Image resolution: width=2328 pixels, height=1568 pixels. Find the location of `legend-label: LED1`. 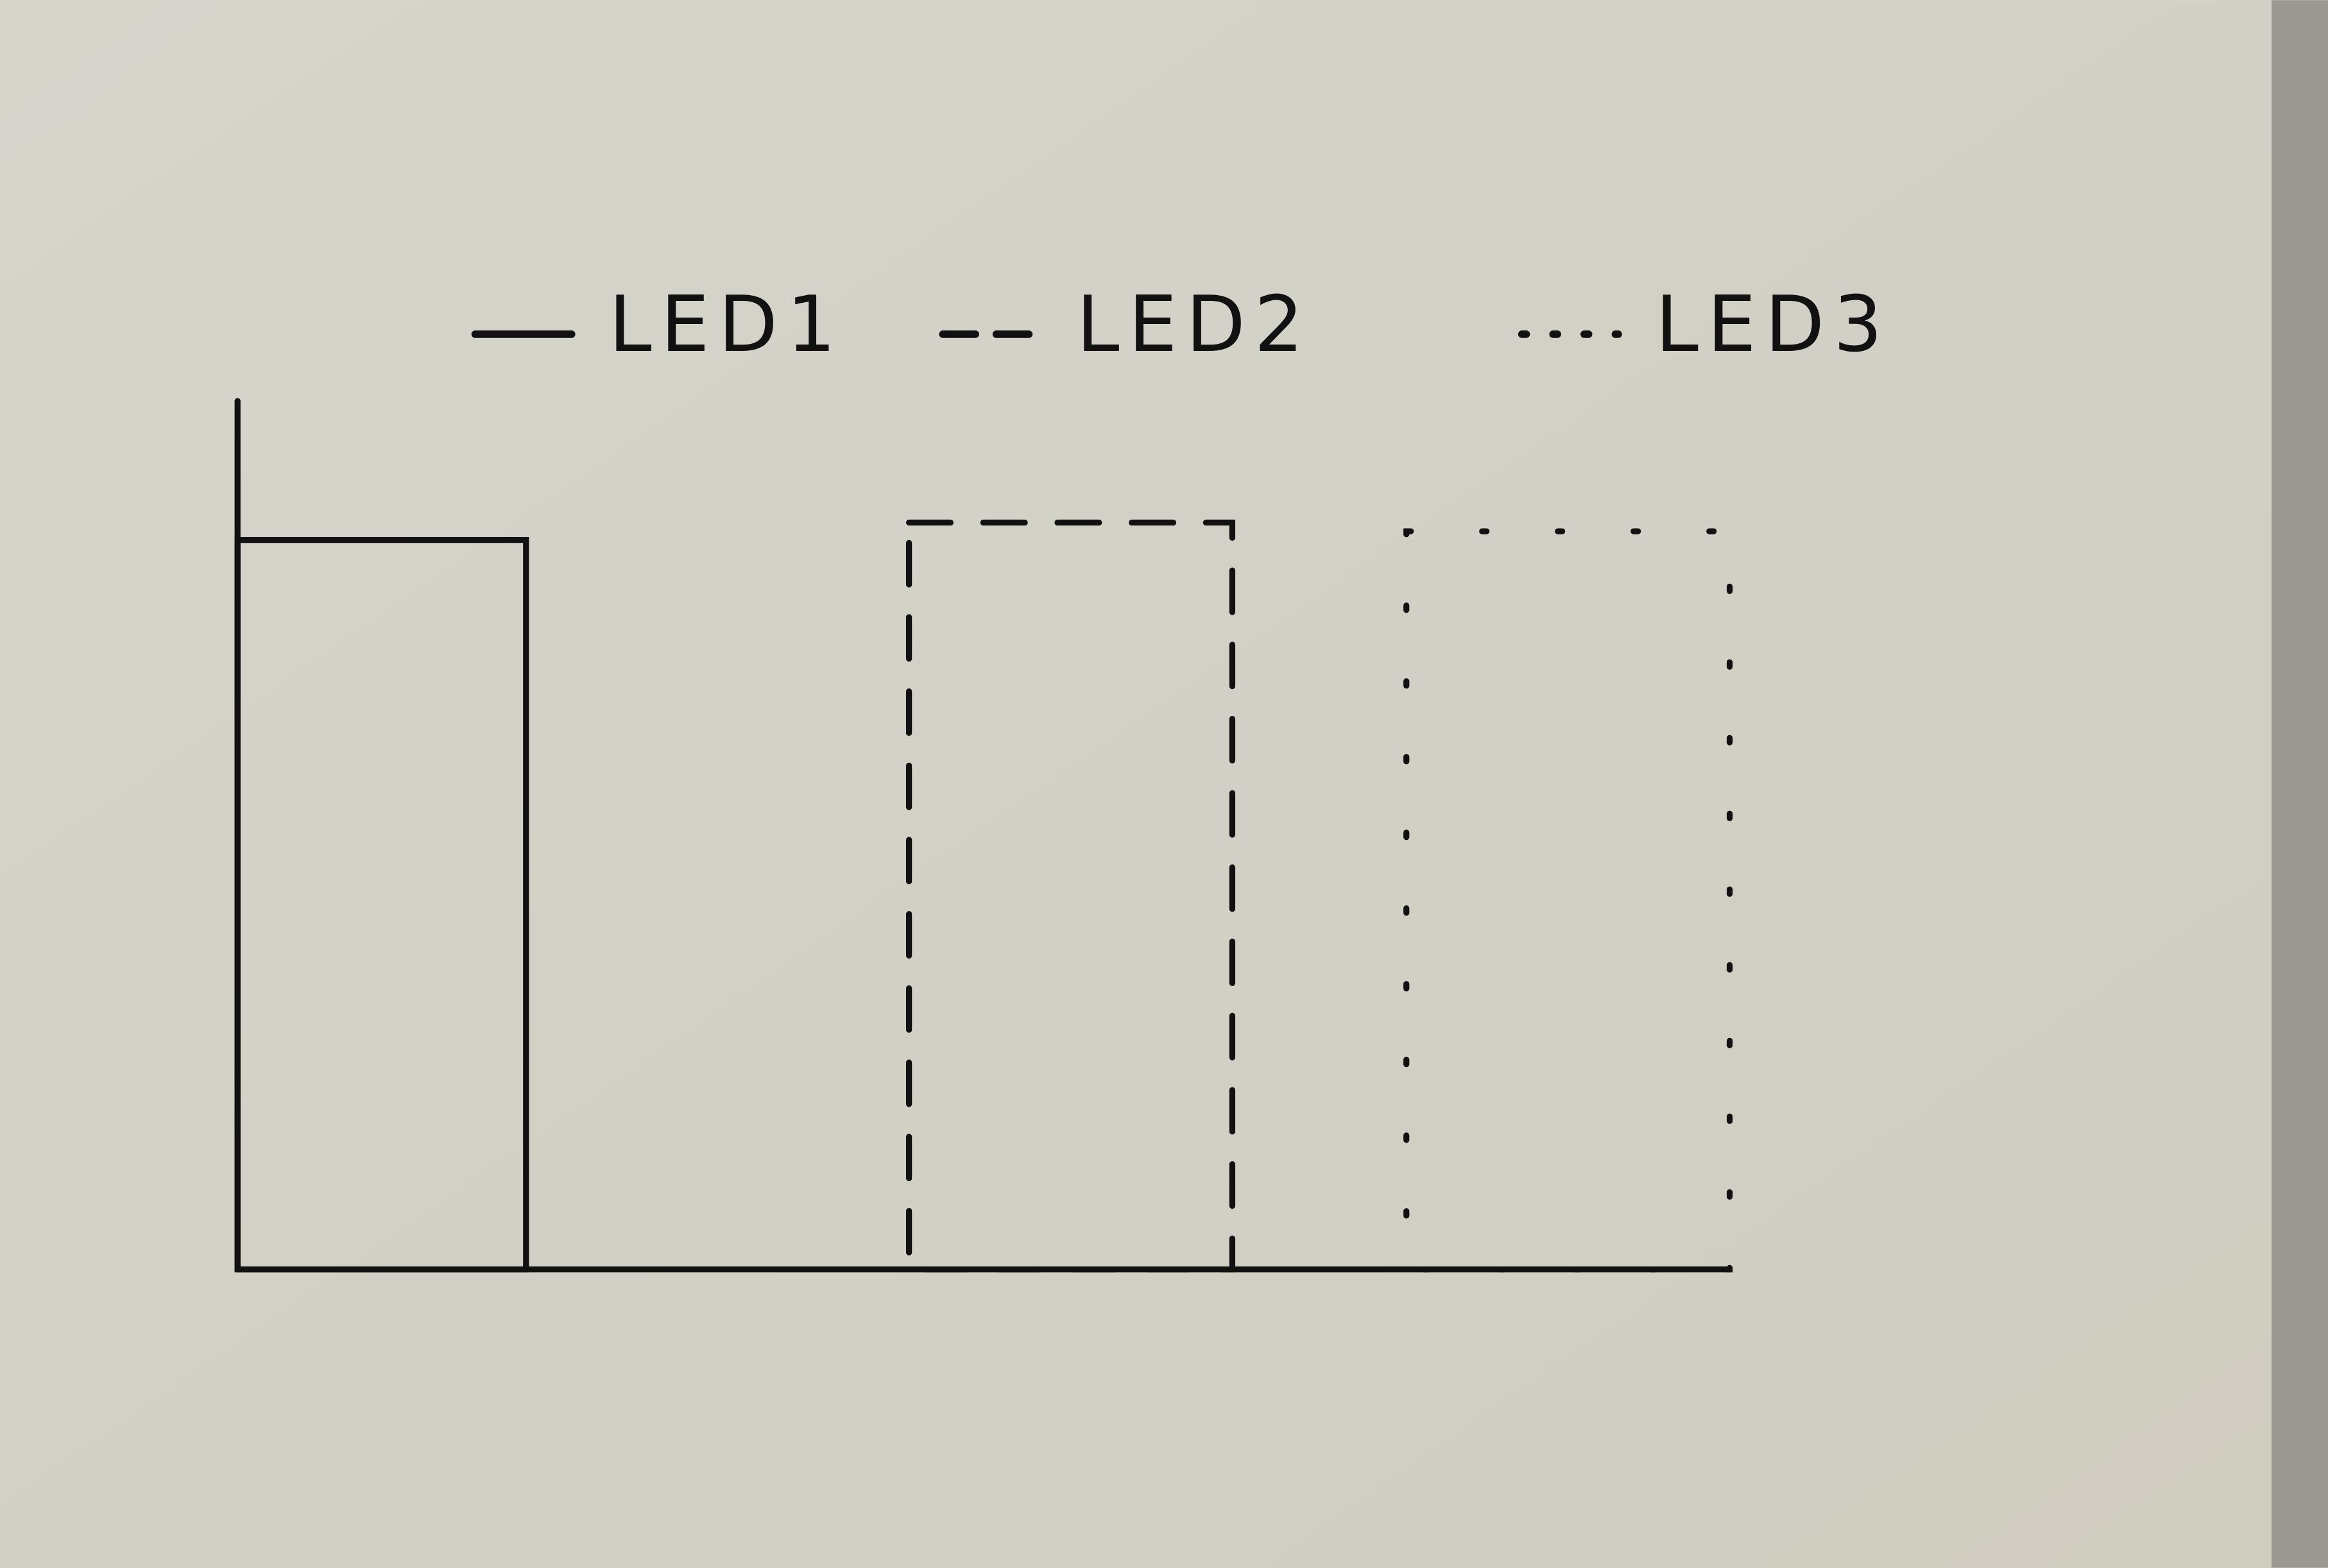

legend-label: LED1 is located at coordinates (727, 325).